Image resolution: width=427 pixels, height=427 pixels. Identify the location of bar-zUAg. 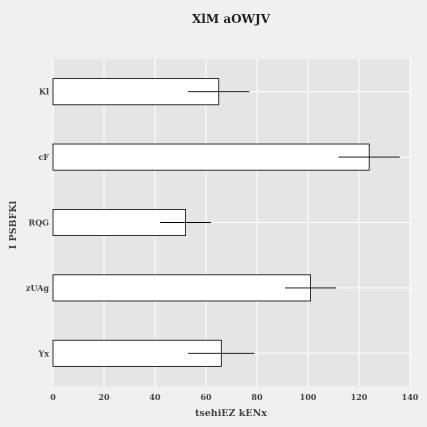
(181, 288).